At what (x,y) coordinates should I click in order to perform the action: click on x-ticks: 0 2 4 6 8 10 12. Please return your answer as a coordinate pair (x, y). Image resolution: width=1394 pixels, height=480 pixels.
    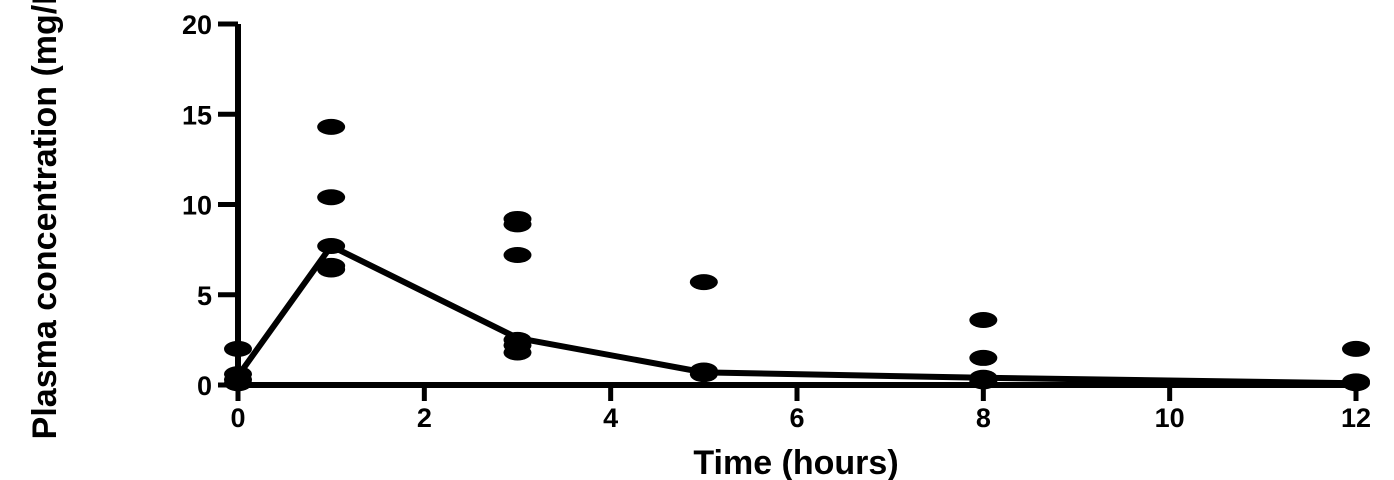
    Looking at the image, I should click on (800, 409).